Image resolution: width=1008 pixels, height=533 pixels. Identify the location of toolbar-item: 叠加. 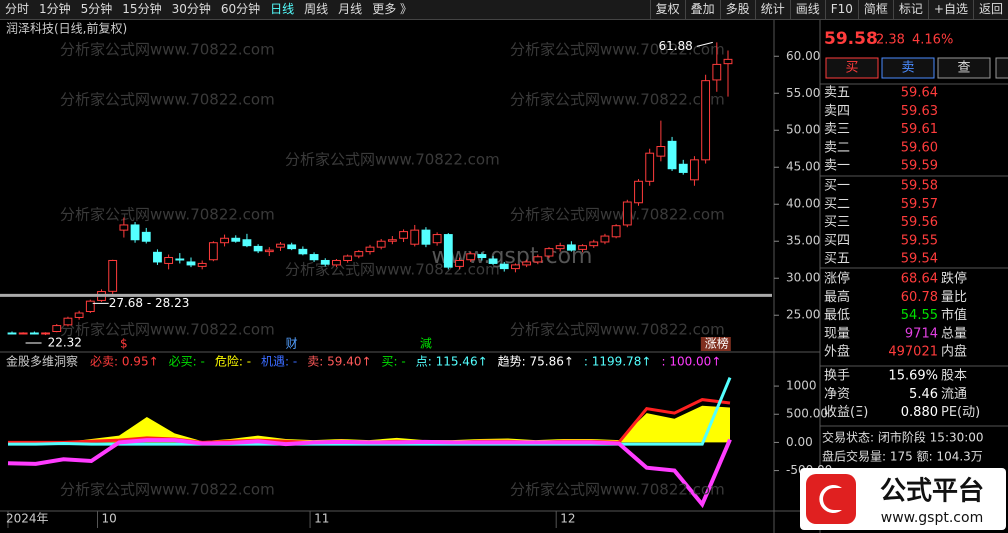
(702, 9).